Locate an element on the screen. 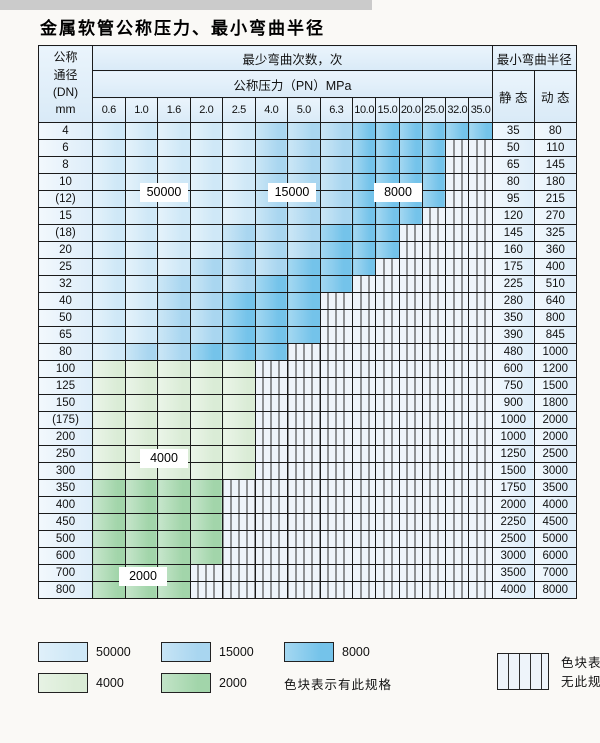 The width and height of the screenshot is (600, 743). dn-cell: 150 is located at coordinates (65, 403).